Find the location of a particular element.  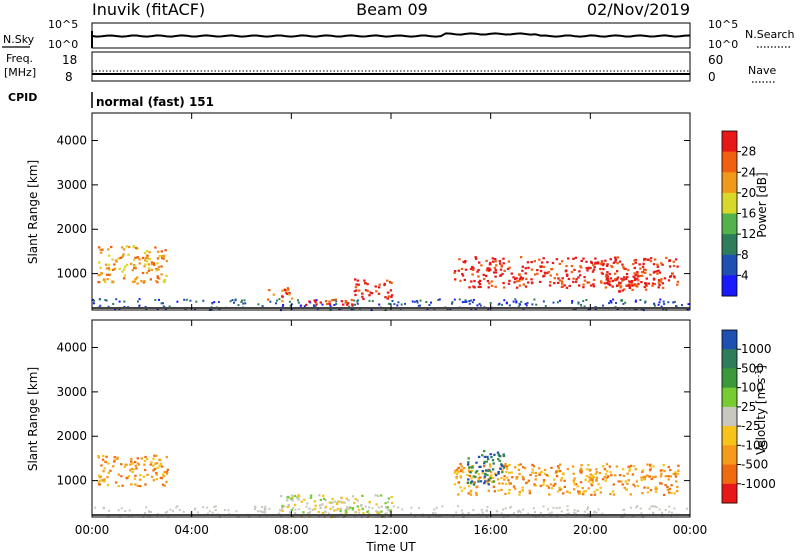

time-axis-label: Time UT is located at coordinates (390, 547).